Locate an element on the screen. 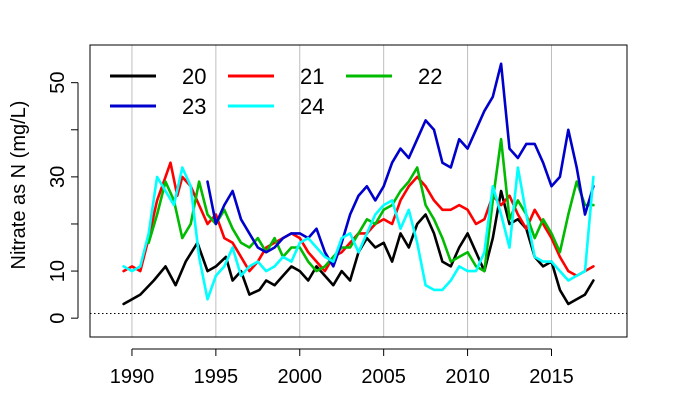  y-axis-title: Nitrate as N (mg/L) is located at coordinates (19, 185).